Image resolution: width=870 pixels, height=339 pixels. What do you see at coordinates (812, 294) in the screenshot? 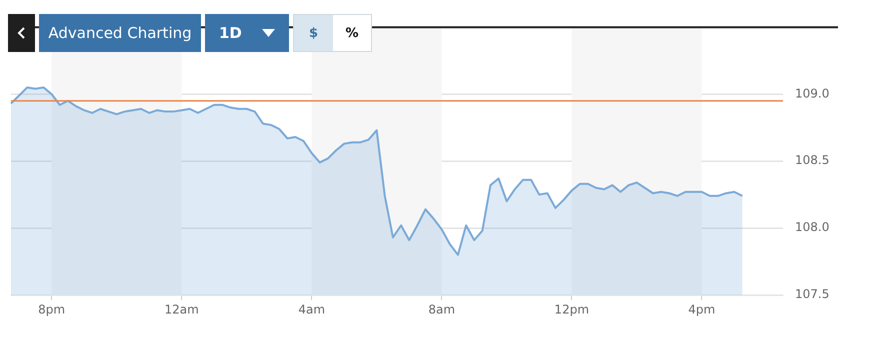
I see `y-tick-label: 107.5` at bounding box center [812, 294].